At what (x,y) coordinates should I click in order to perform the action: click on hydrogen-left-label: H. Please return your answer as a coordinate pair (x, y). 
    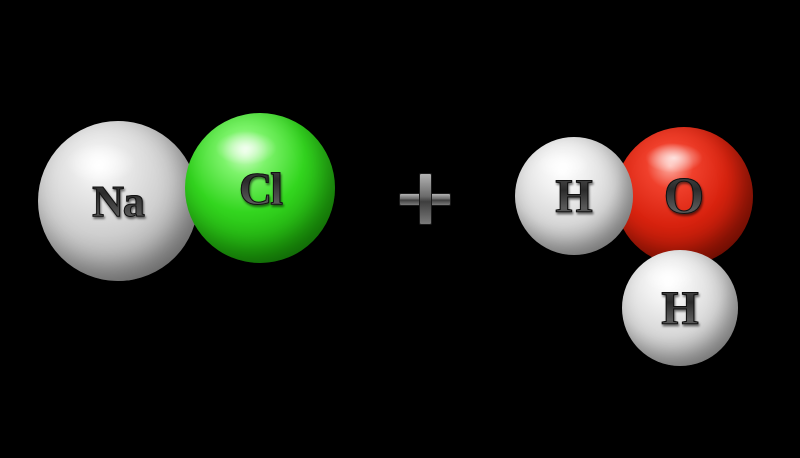
    Looking at the image, I should click on (574, 196).